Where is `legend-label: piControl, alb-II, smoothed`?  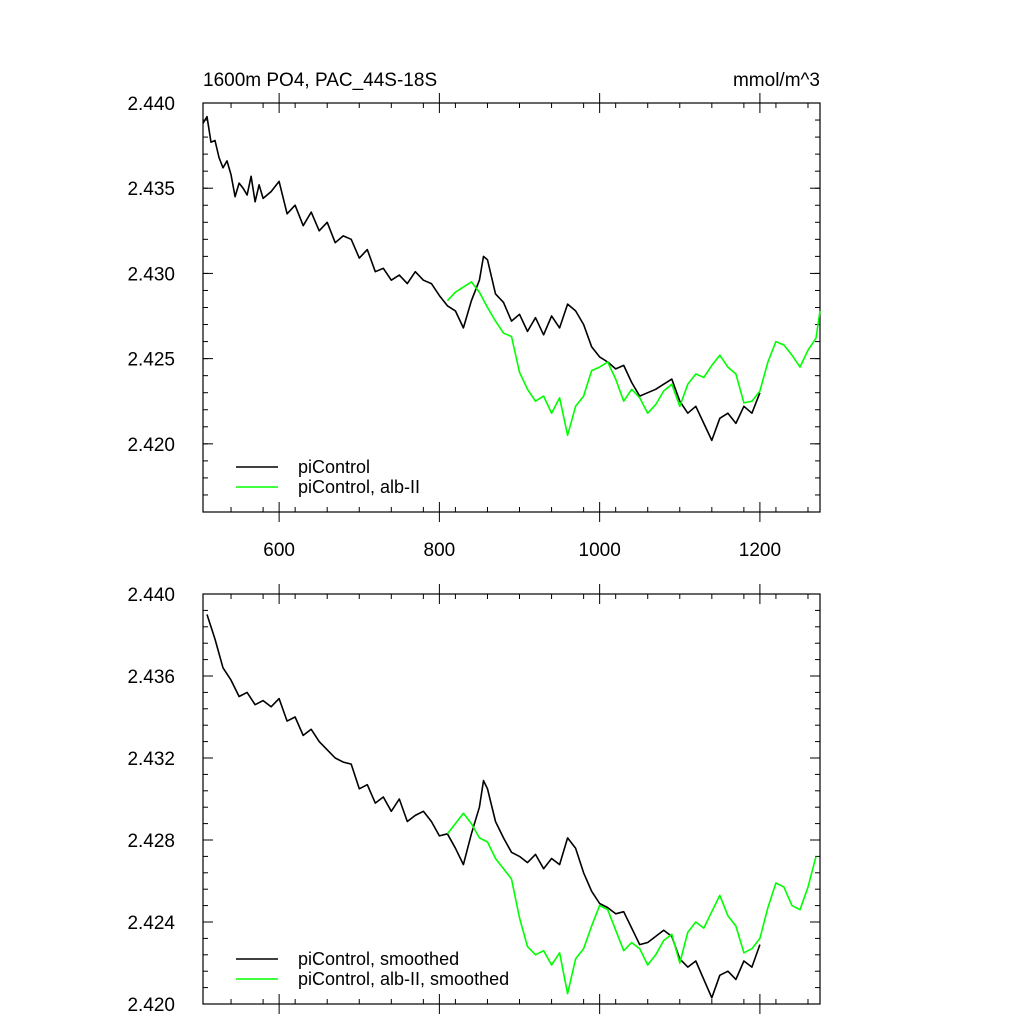
legend-label: piControl, alb-II, smoothed is located at coordinates (403, 979).